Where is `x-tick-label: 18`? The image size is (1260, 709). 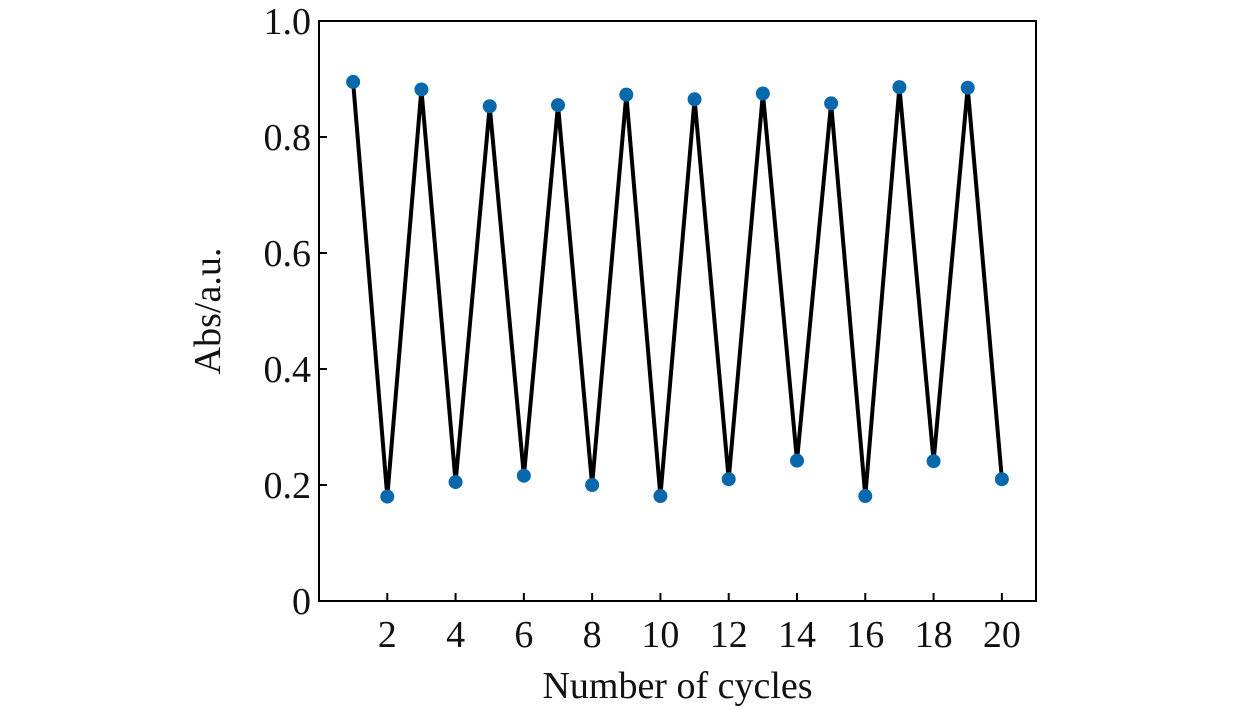
x-tick-label: 18 is located at coordinates (934, 635).